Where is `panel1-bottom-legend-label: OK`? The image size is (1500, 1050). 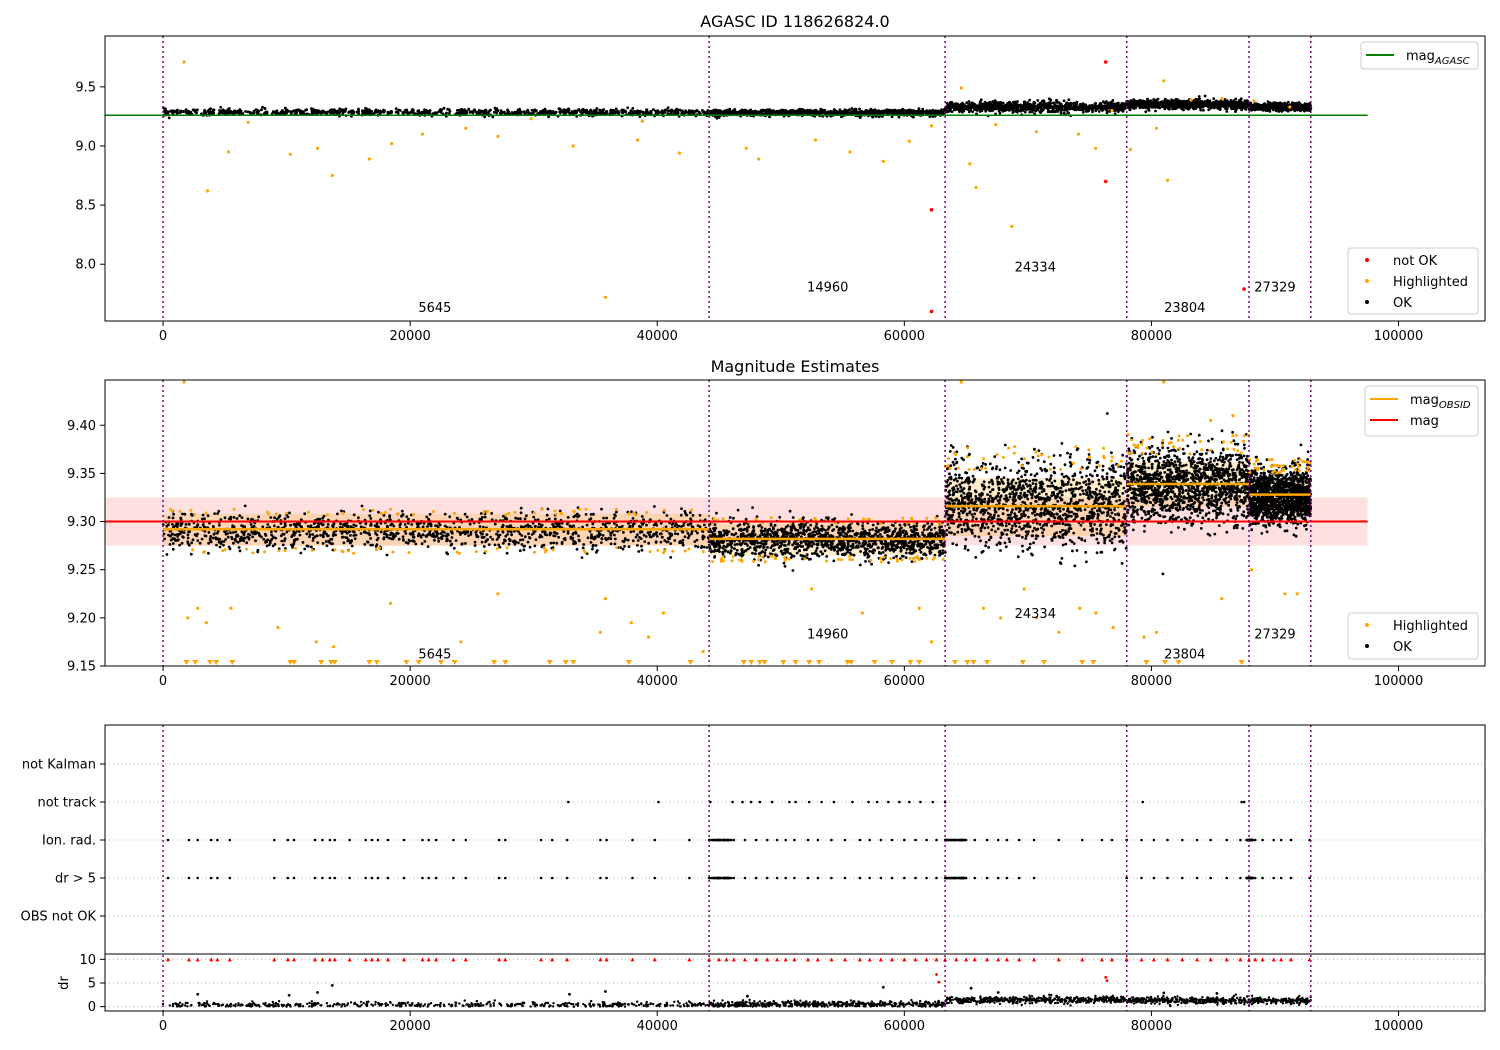 panel1-bottom-legend-label: OK is located at coordinates (1402, 303).